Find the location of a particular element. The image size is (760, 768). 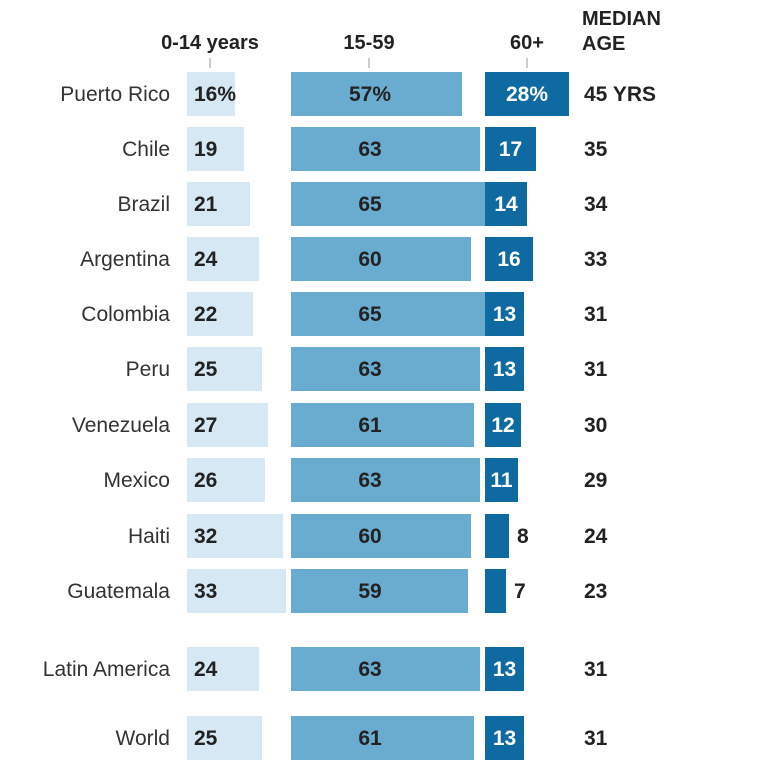

value-label-60-colombia: 13 is located at coordinates (504, 314).